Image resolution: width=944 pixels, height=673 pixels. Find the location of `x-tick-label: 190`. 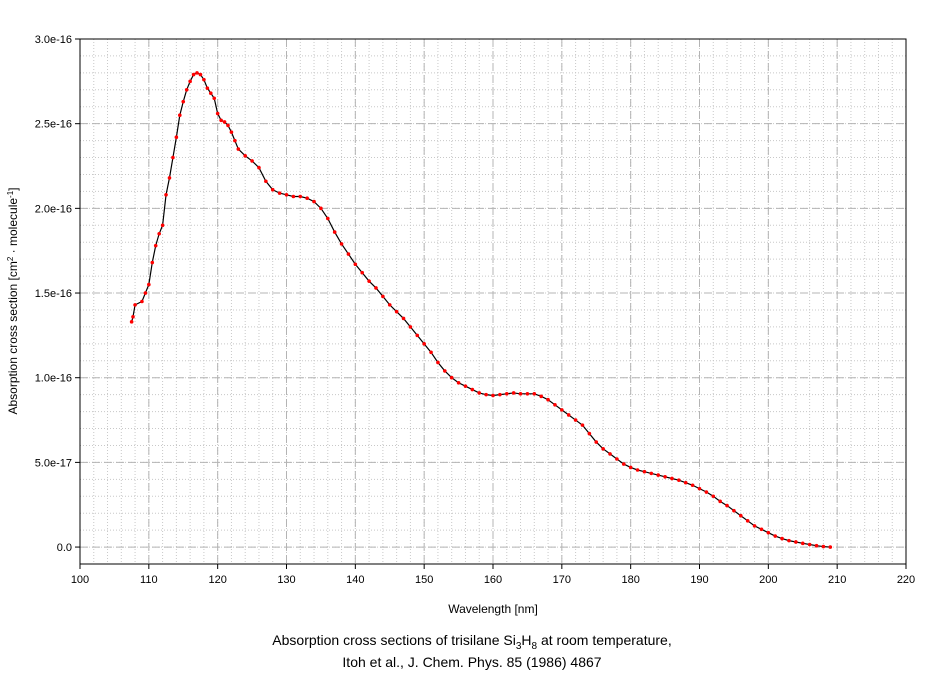

x-tick-label: 190 is located at coordinates (699, 580).